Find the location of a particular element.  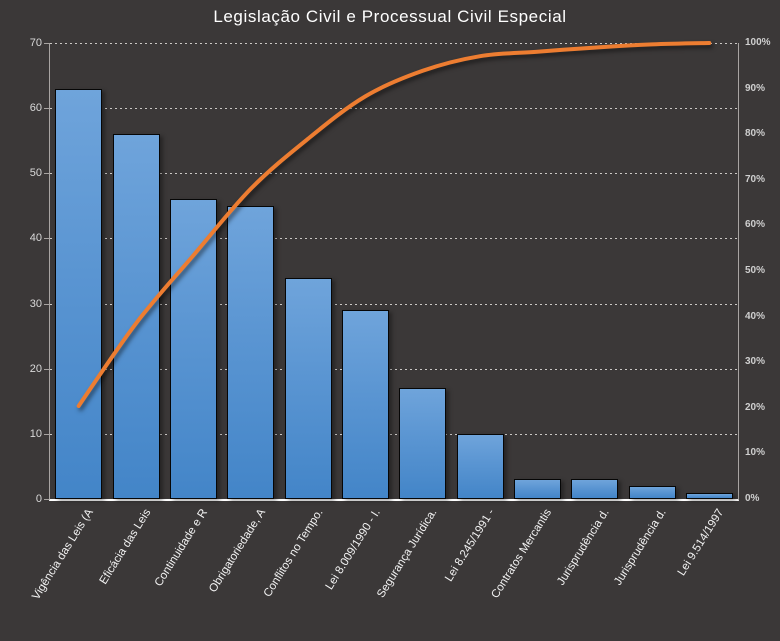

left-axis-tick-label: 20 is located at coordinates (35, 368).